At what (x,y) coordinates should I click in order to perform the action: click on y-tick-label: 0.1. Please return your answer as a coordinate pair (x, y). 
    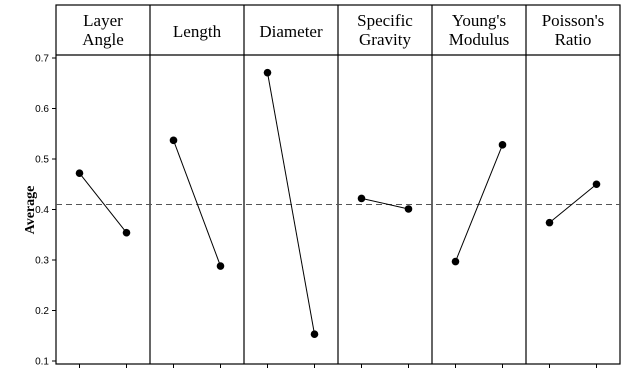
    Looking at the image, I should click on (42, 362).